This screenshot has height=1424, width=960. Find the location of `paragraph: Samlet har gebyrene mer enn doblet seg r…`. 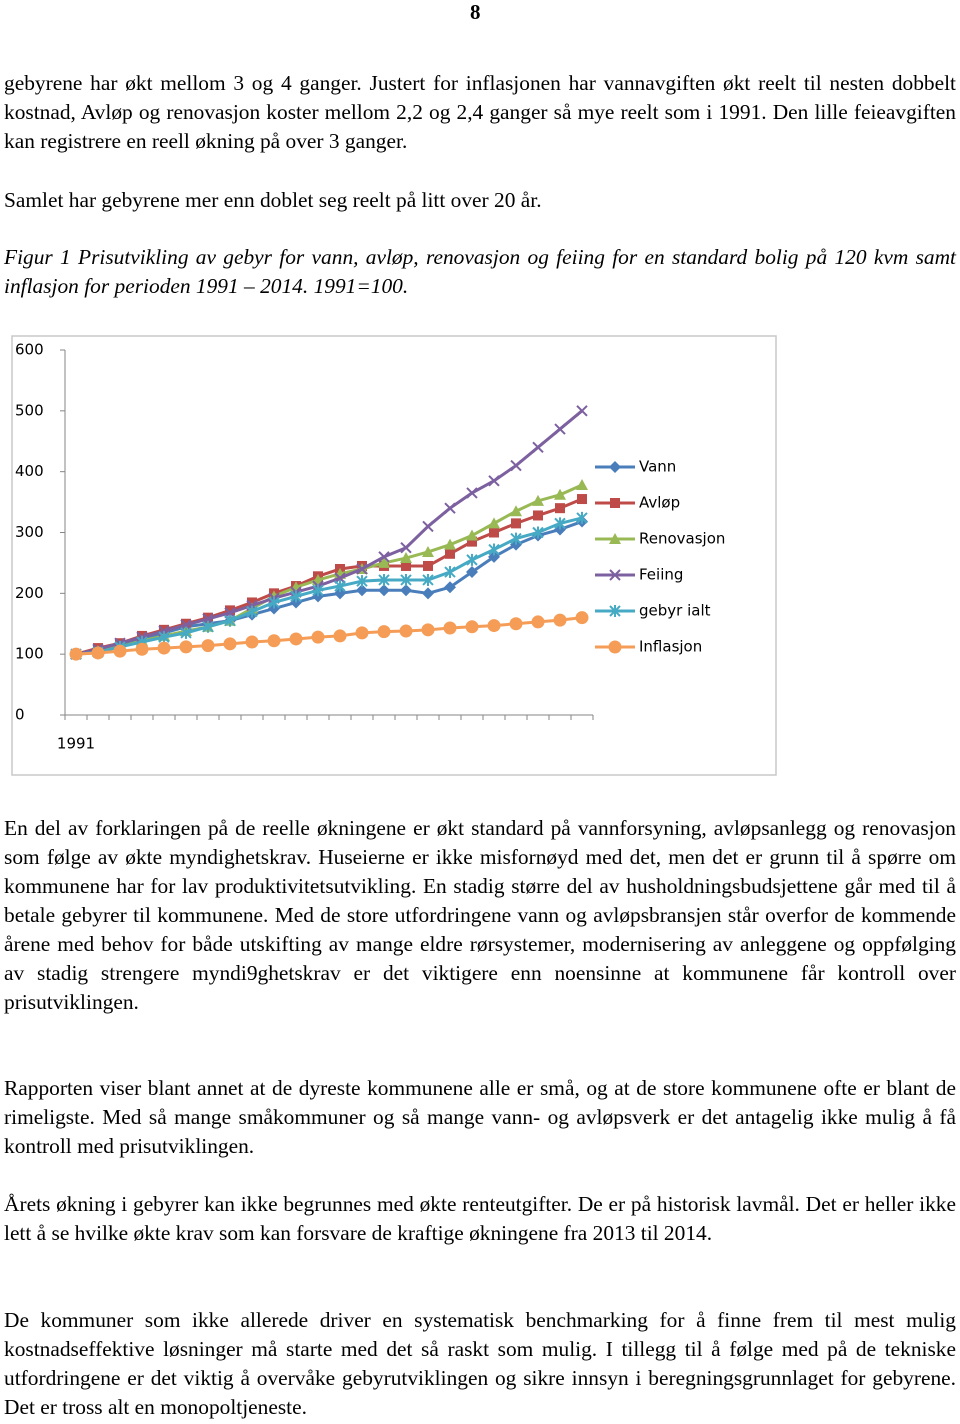

paragraph: Samlet har gebyrene mer enn doblet seg r… is located at coordinates (273, 200).